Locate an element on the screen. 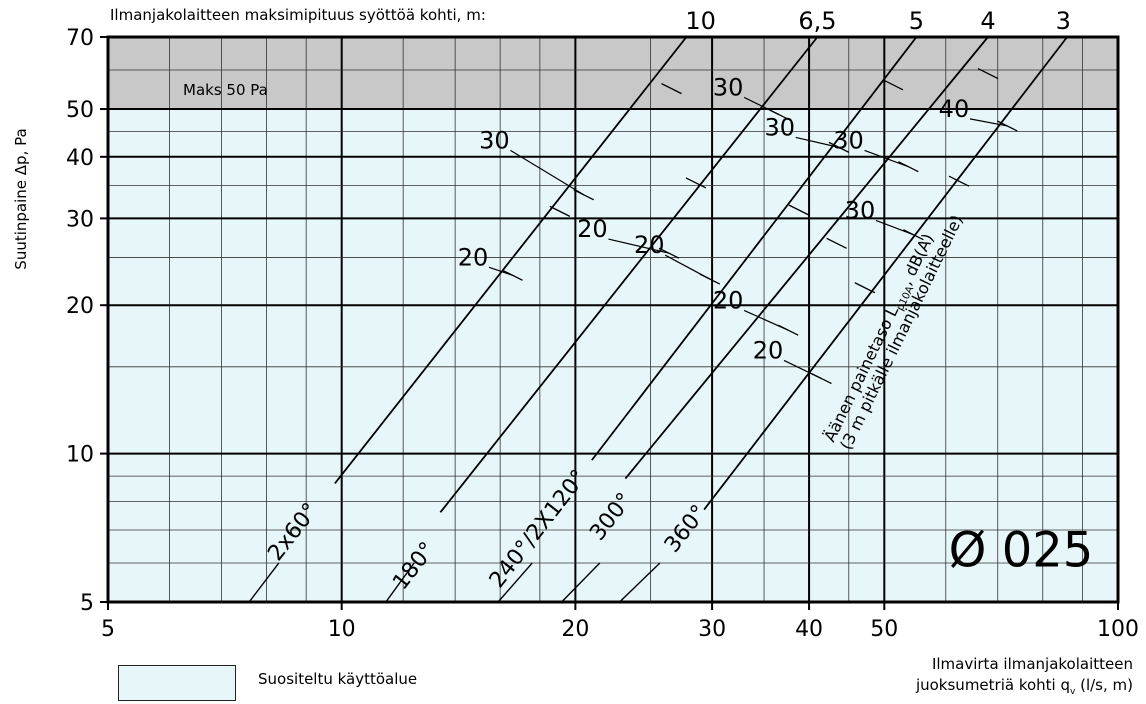 This screenshot has height=704, width=1146. y-tick-label: 20 is located at coordinates (80, 306).